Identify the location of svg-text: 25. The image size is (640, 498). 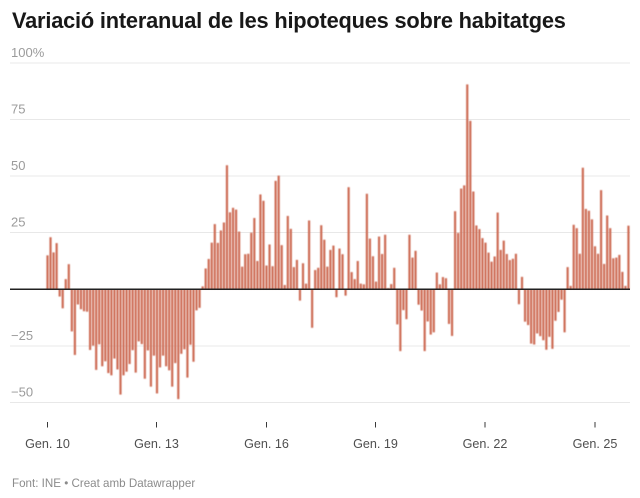
(18, 222).